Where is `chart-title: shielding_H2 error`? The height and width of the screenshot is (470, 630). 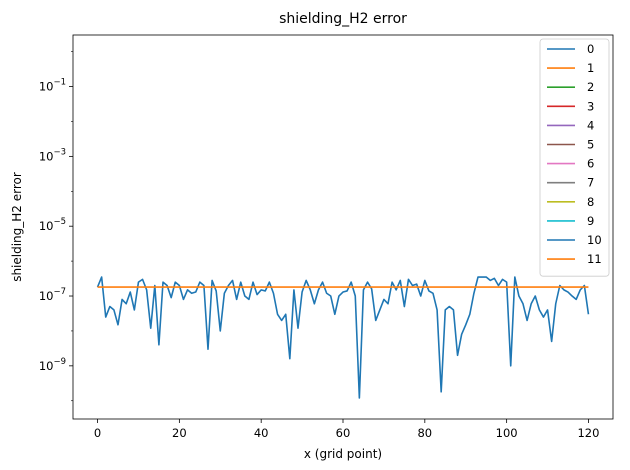 chart-title: shielding_H2 error is located at coordinates (343, 19).